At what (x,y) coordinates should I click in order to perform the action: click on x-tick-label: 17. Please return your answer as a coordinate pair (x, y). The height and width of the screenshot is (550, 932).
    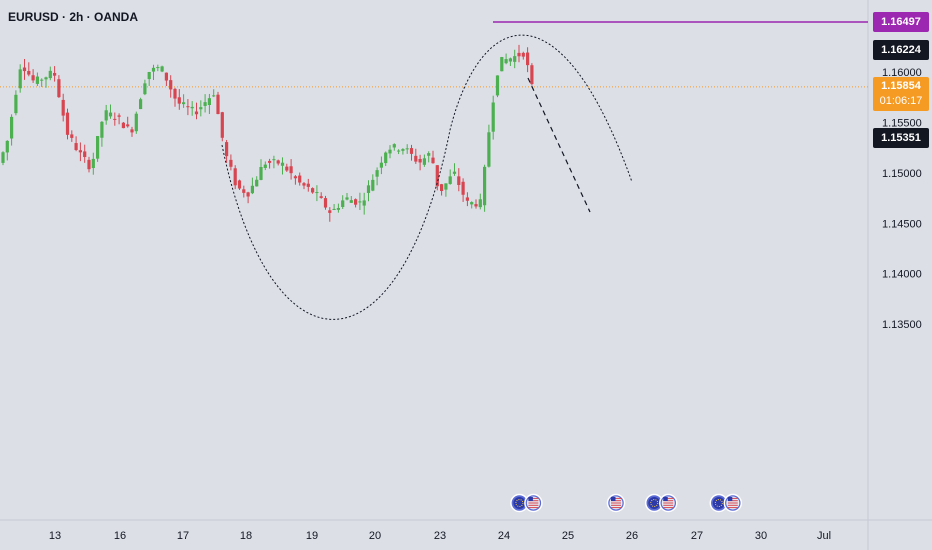
    Looking at the image, I should click on (183, 536).